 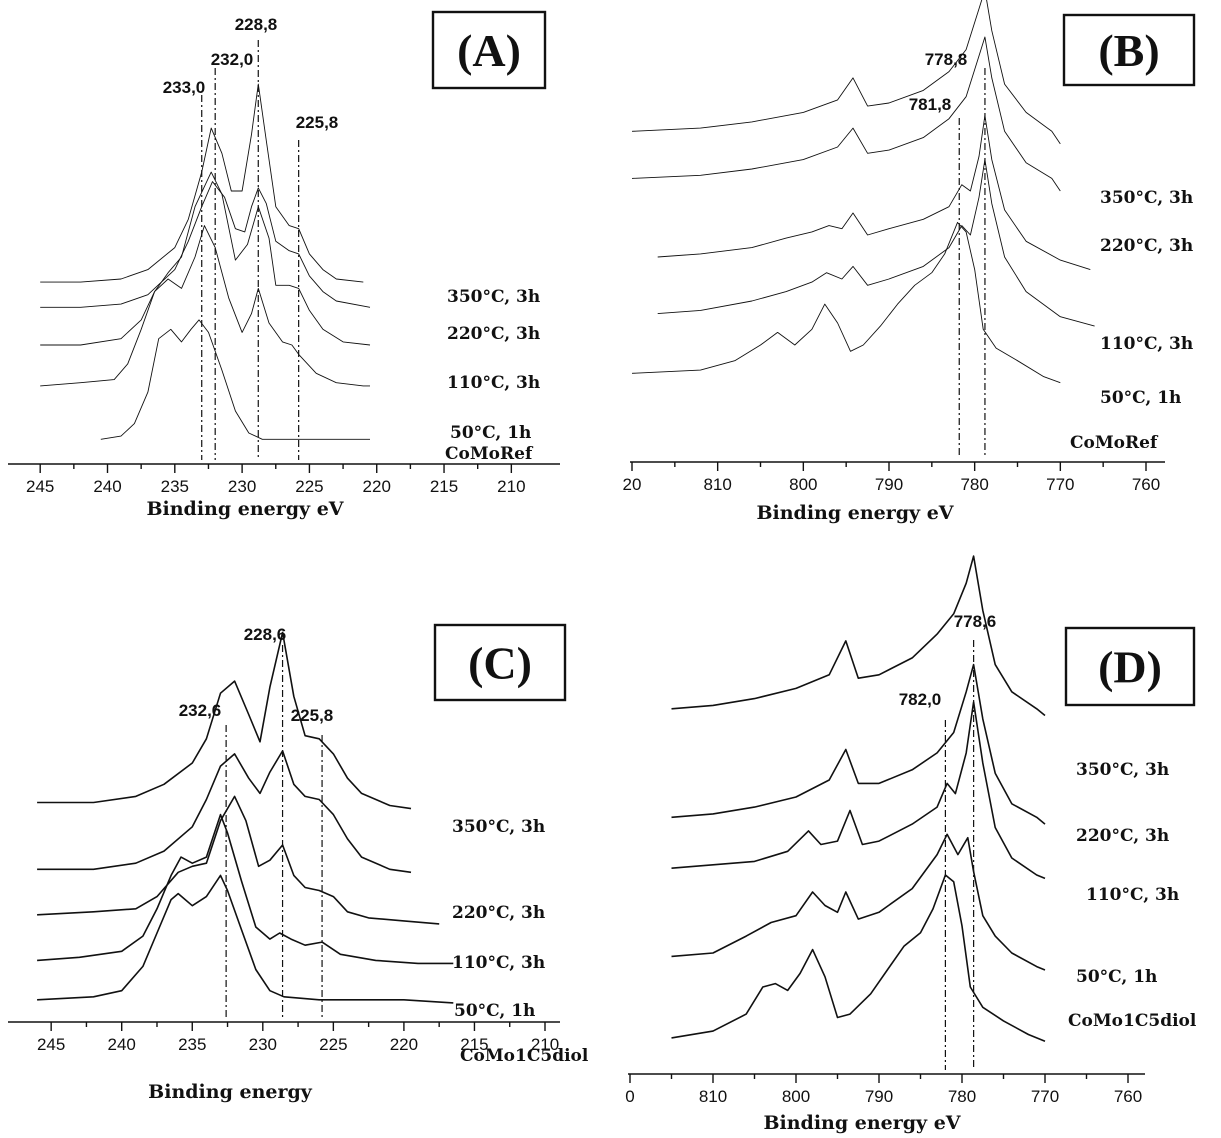 What do you see at coordinates (629, 1096) in the screenshot?
I see `x-tick-label: 0` at bounding box center [629, 1096].